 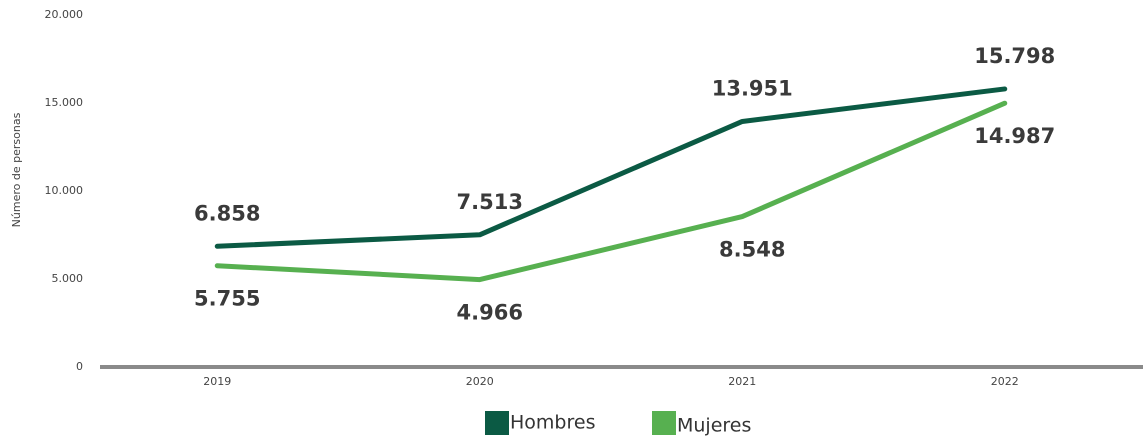 What do you see at coordinates (490, 202) in the screenshot?
I see `data-label: 7.513` at bounding box center [490, 202].